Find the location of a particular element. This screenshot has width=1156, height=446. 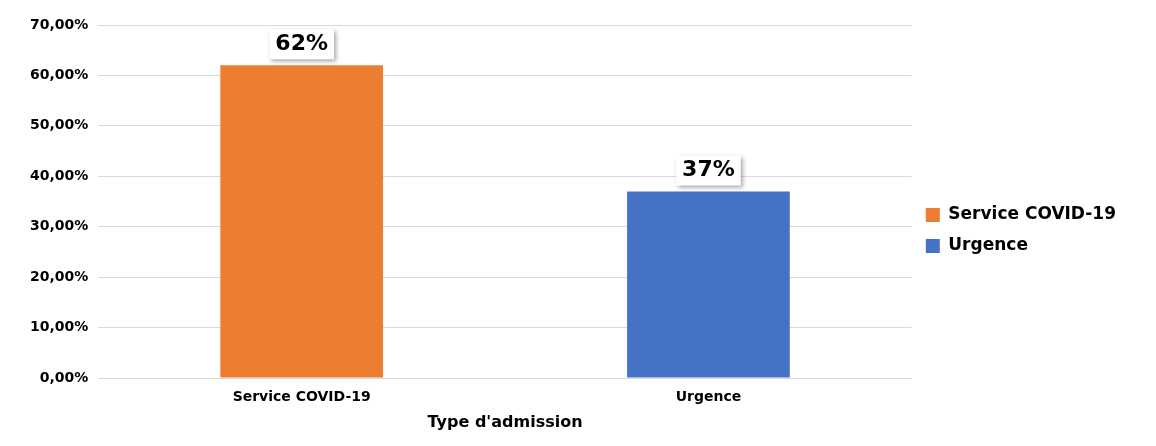

y-tick-label: 40,00% is located at coordinates (59, 174).